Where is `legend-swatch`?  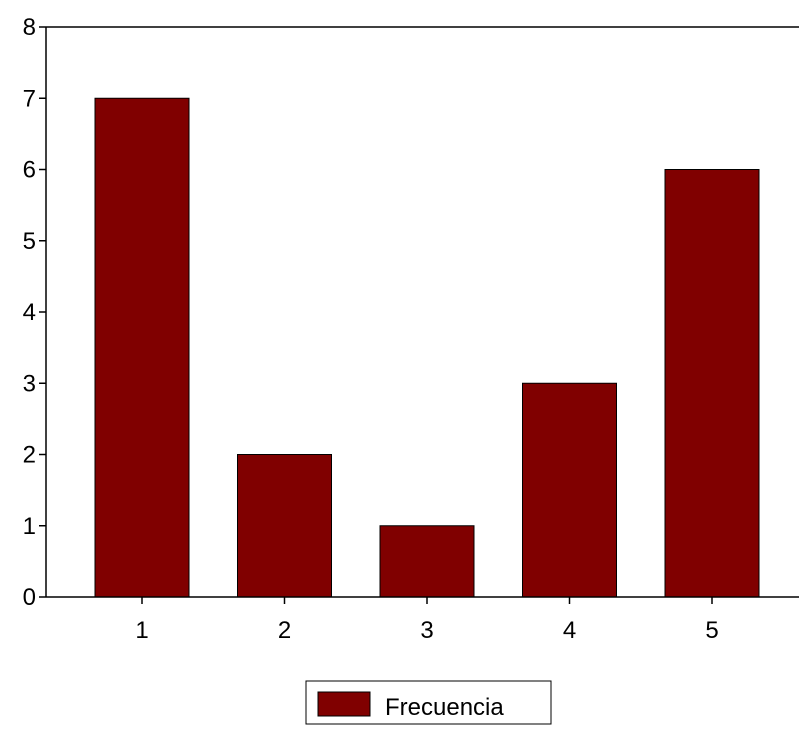 legend-swatch is located at coordinates (344, 704).